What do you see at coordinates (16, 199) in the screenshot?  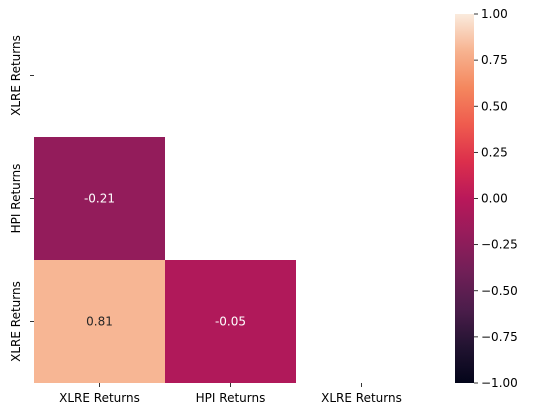 I see `y-tick-label: HPI Returns` at bounding box center [16, 199].